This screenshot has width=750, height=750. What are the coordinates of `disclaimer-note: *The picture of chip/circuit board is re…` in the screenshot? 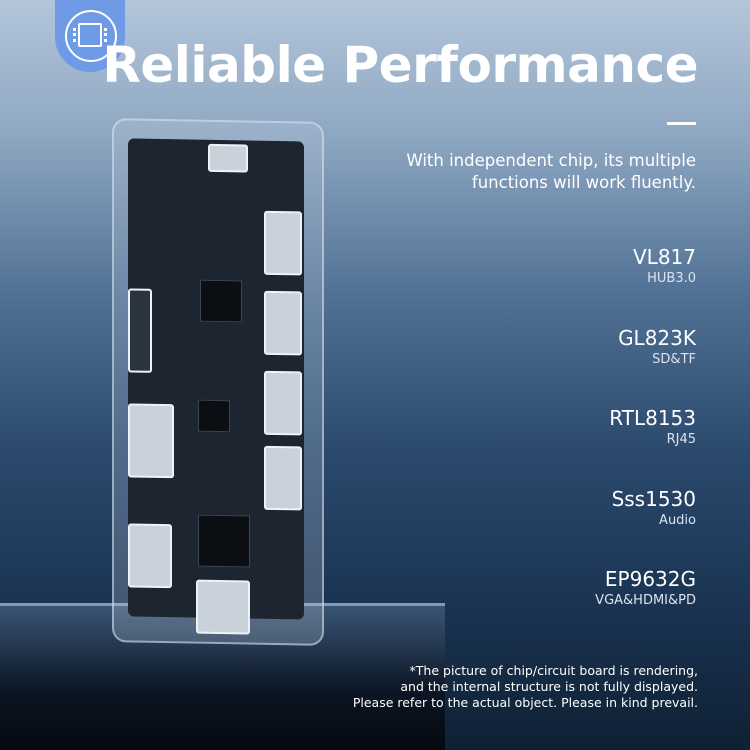 It's located at (525, 687).